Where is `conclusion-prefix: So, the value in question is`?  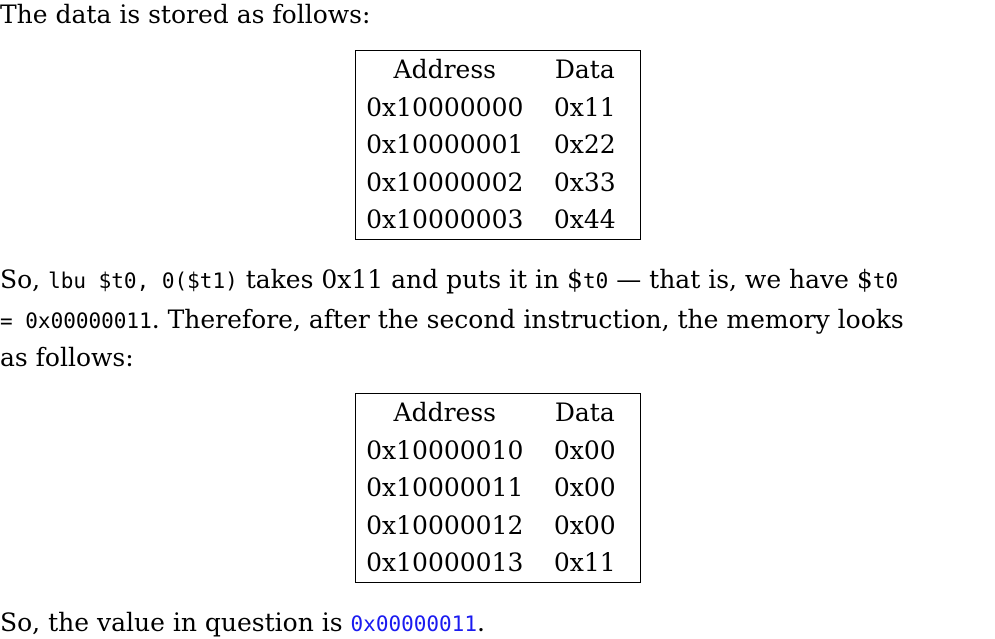
conclusion-prefix: So, the value in question is is located at coordinates (171, 622).